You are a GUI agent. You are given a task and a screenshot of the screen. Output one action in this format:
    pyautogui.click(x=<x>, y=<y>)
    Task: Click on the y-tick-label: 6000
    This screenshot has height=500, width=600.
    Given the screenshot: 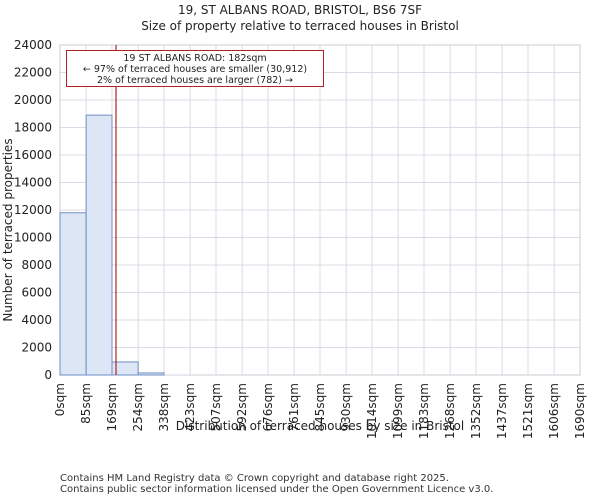 What is the action you would take?
    pyautogui.click(x=36, y=293)
    